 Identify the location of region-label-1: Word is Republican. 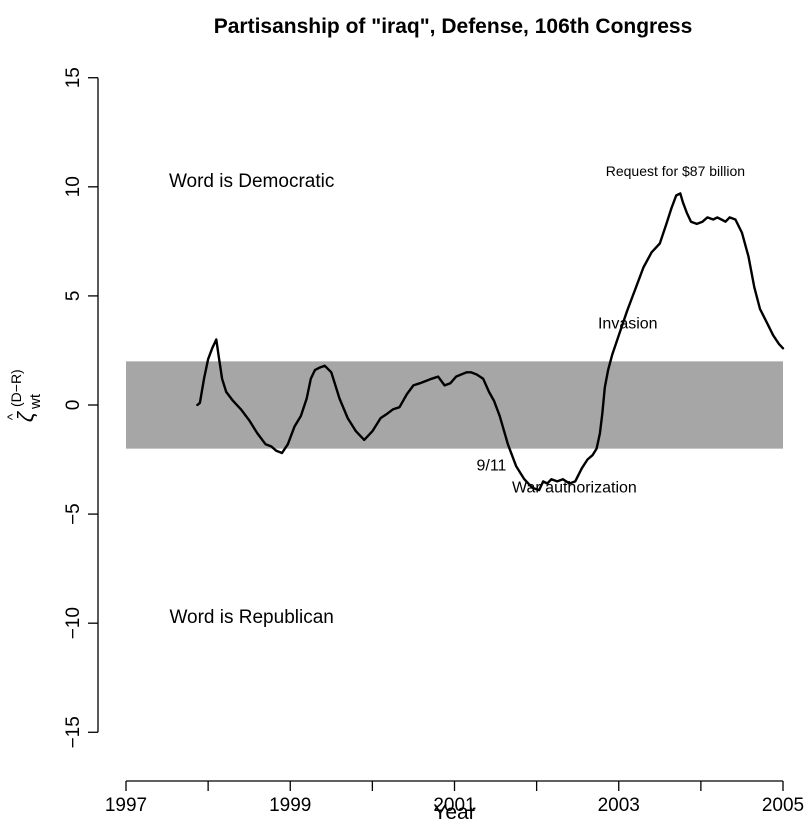
(251, 617).